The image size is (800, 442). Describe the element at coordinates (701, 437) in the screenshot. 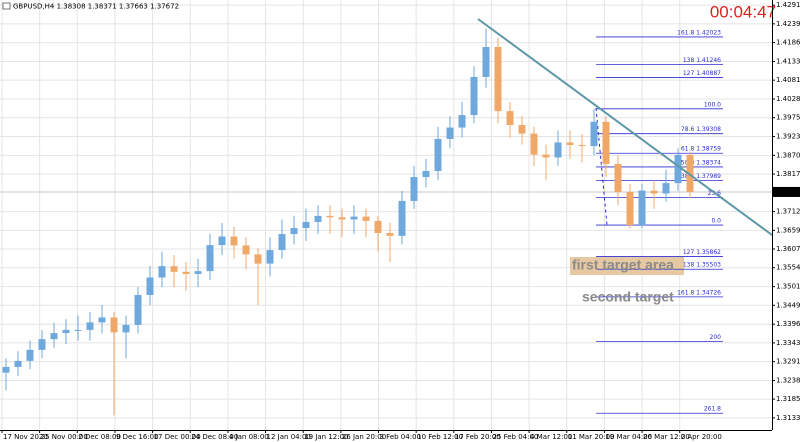

I see `x-tick-label: 2 Apr 20:00` at that location.